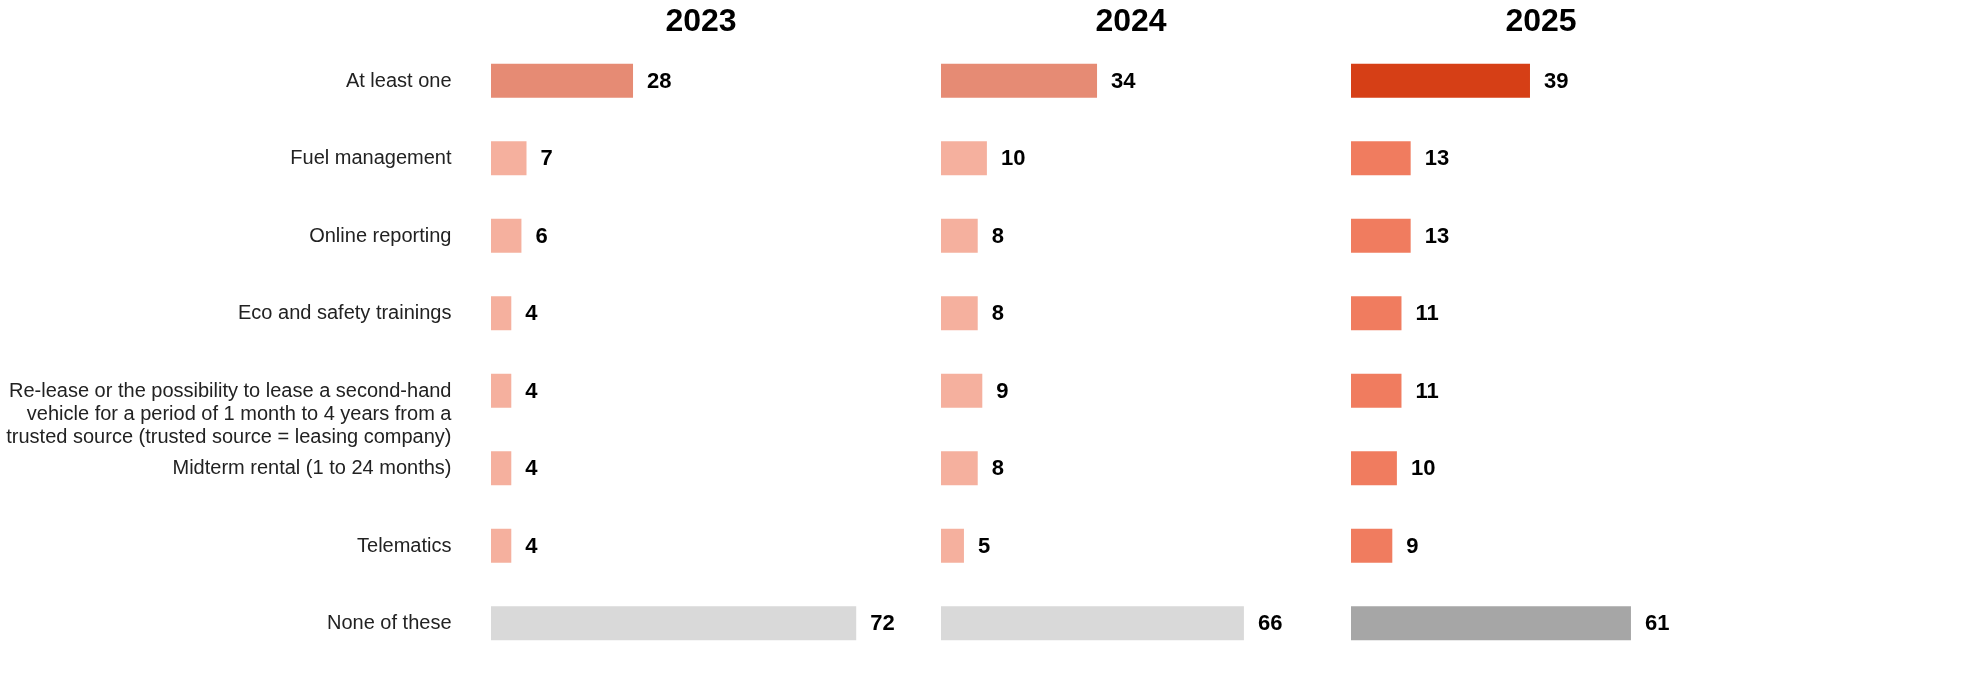 The height and width of the screenshot is (689, 1988). Describe the element at coordinates (659, 80) in the screenshot. I see `data-label: 28` at that location.